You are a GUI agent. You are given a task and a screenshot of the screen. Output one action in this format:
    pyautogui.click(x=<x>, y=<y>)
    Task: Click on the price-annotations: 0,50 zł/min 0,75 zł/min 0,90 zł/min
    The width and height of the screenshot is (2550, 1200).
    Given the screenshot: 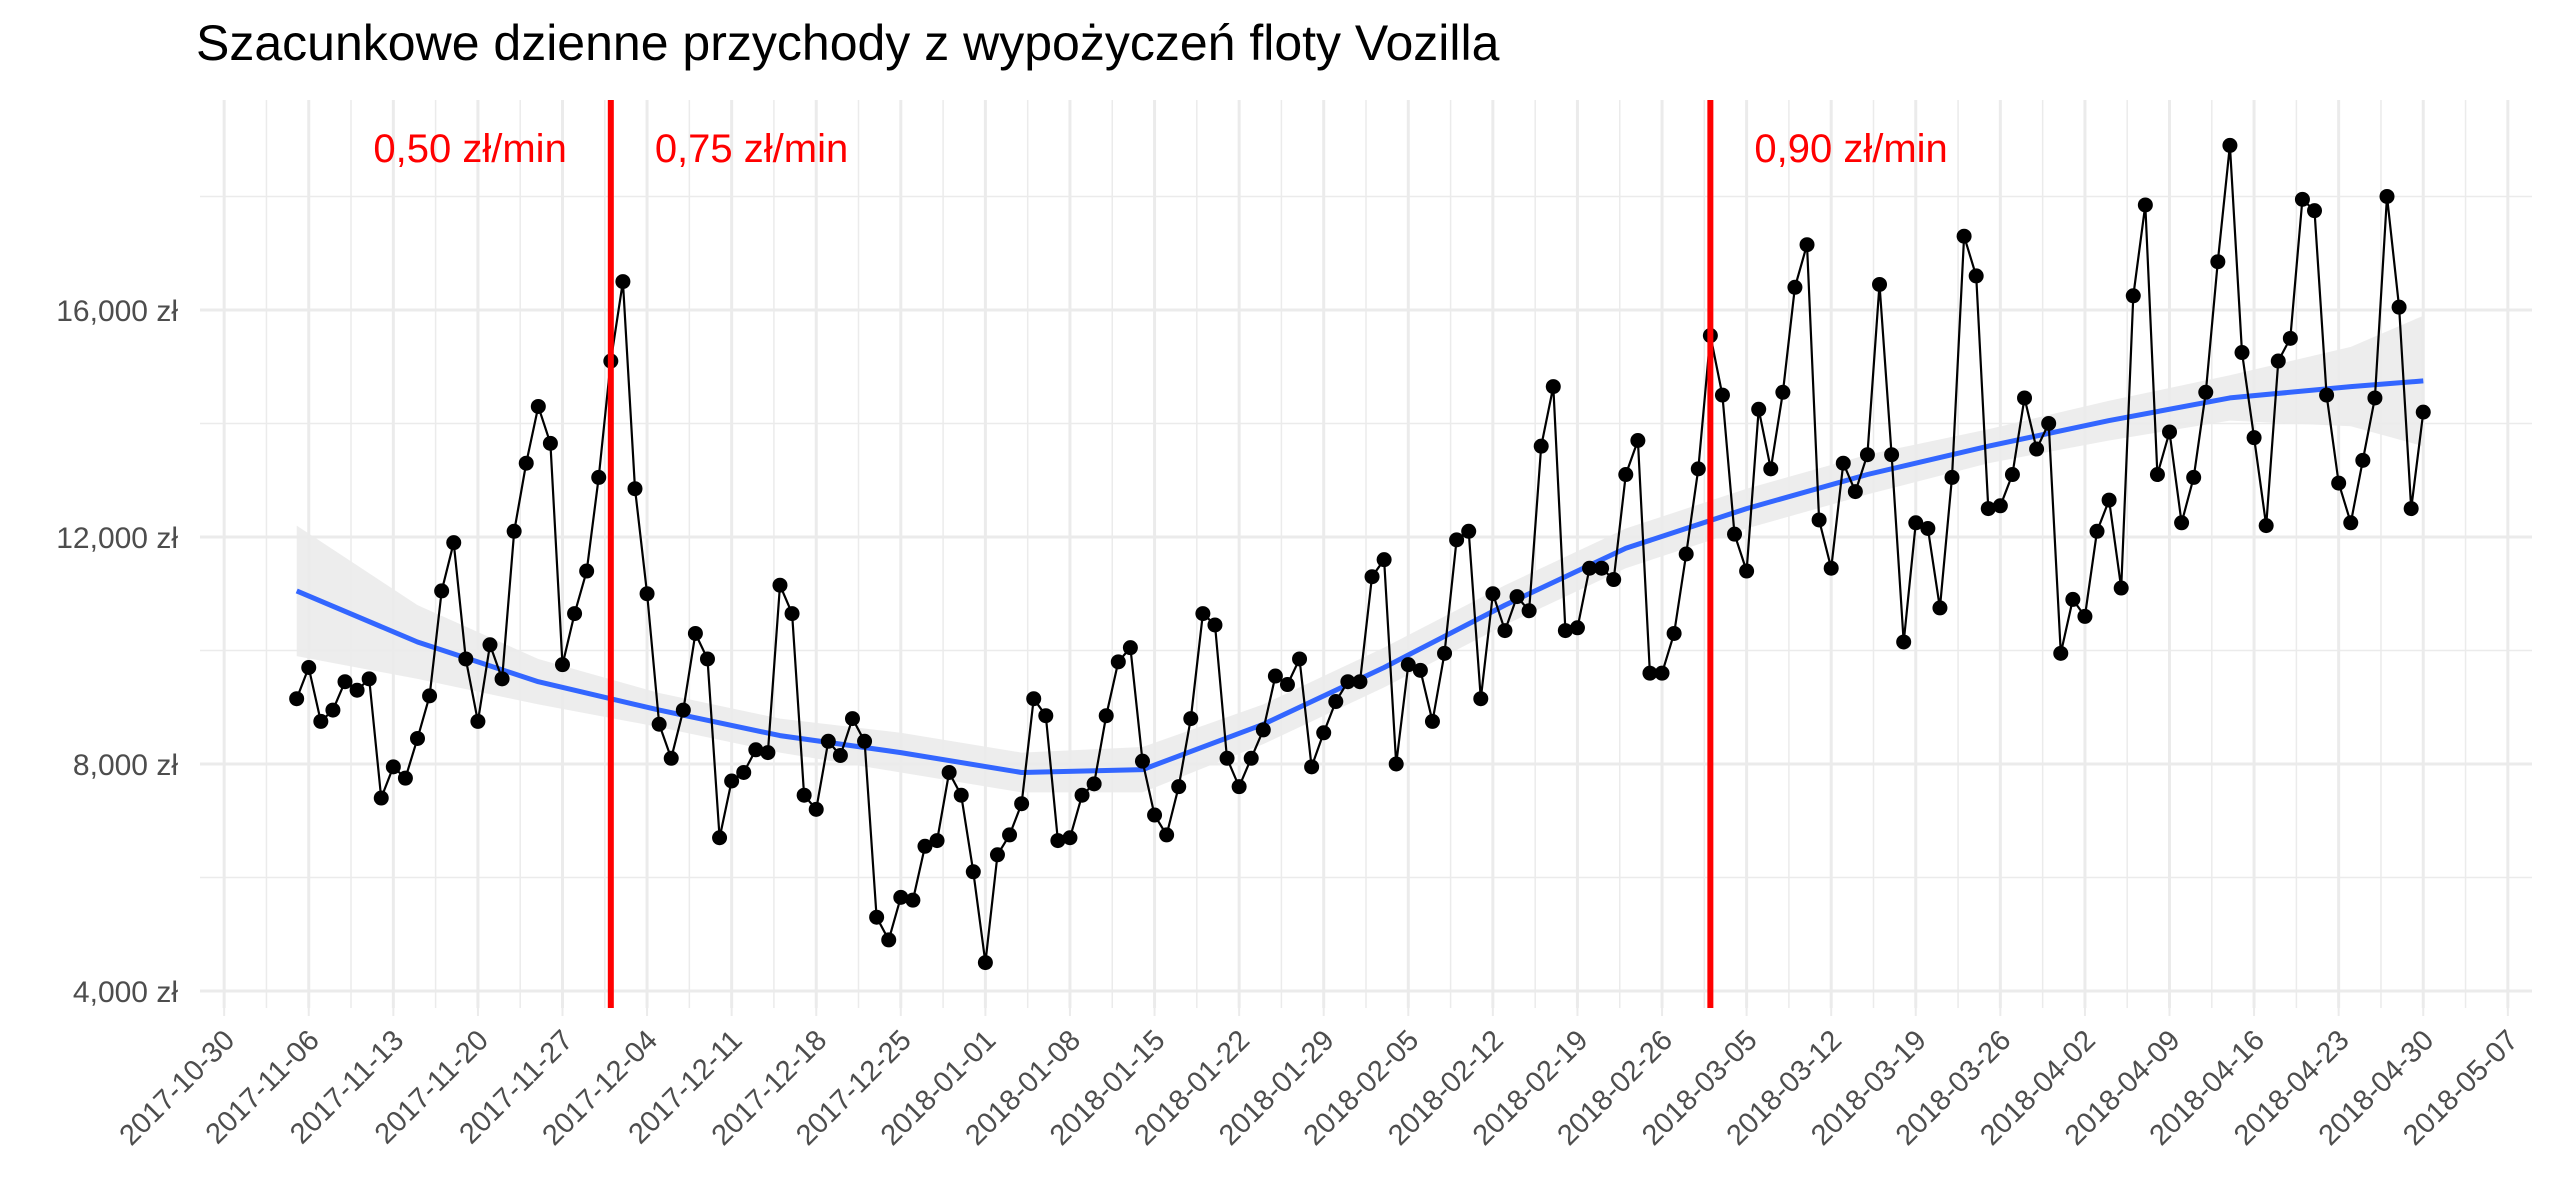 What is the action you would take?
    pyautogui.click(x=1160, y=149)
    